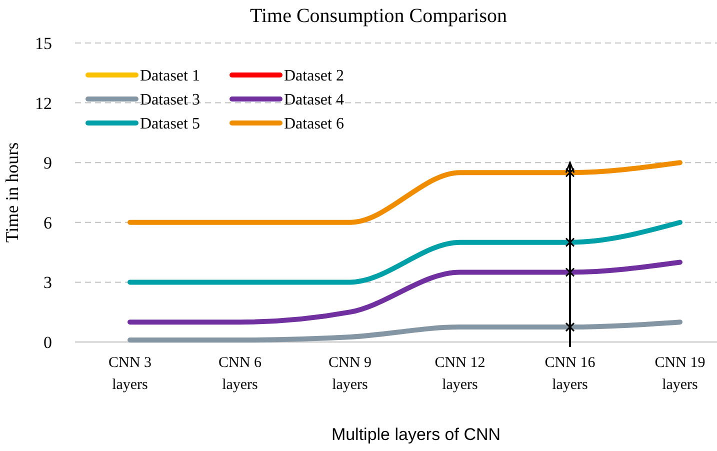 The height and width of the screenshot is (451, 717). I want to click on legend-label: Dataset 1, so click(170, 76).